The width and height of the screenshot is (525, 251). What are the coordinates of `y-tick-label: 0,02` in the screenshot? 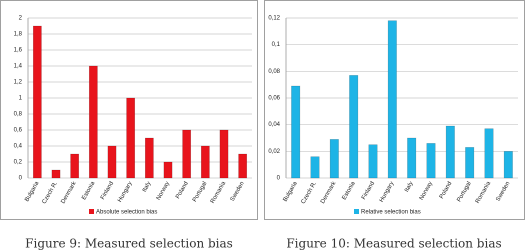 It's located at (274, 152).